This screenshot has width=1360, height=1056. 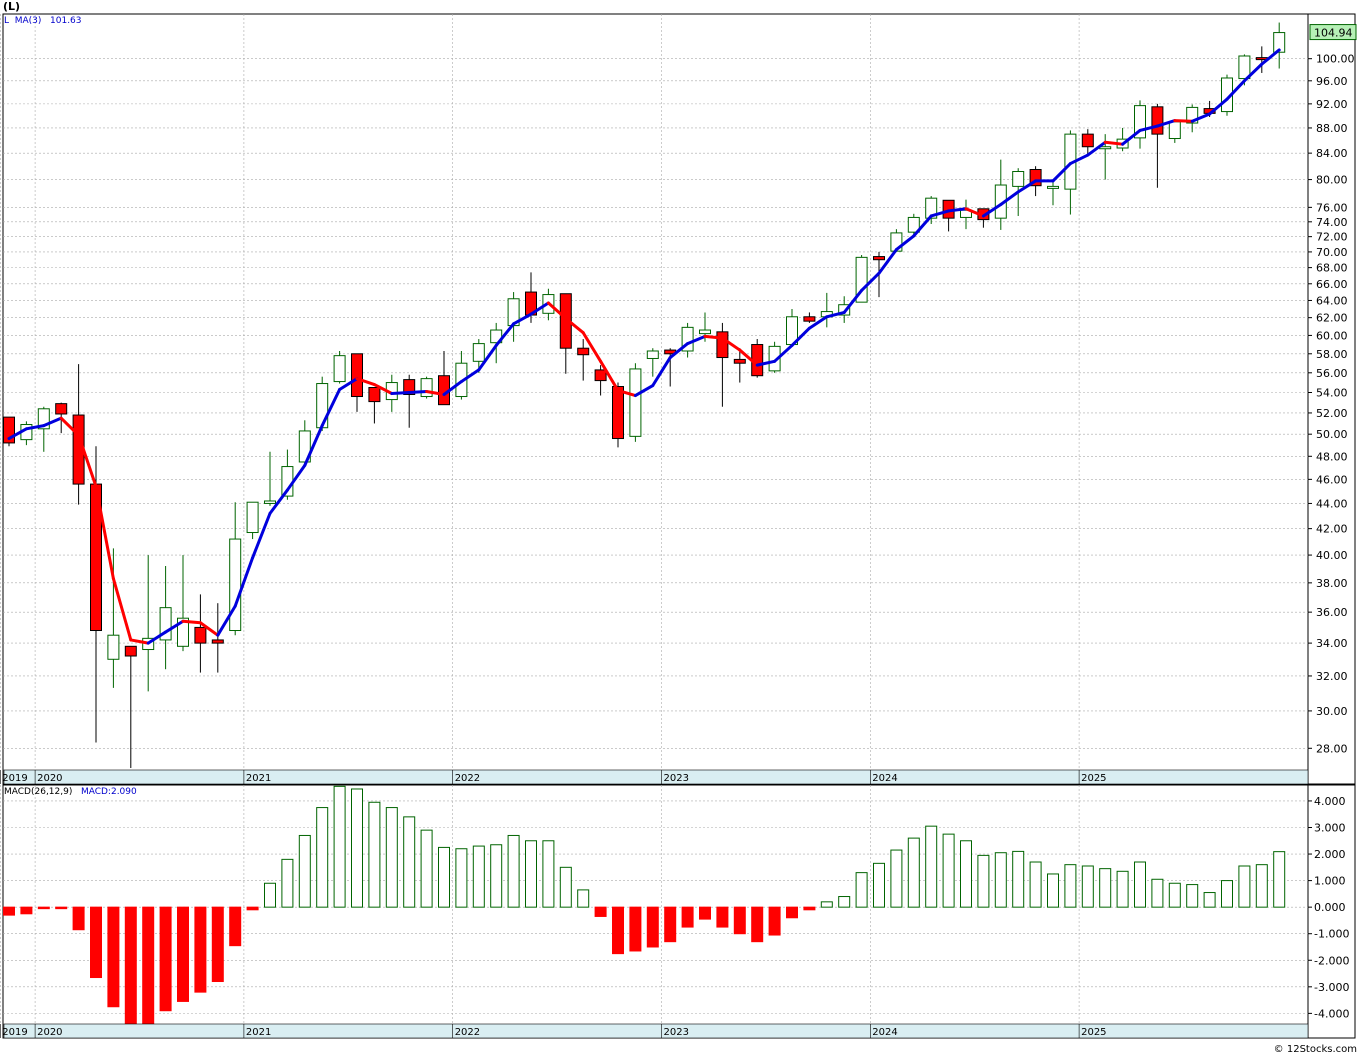 What do you see at coordinates (1332, 237) in the screenshot?
I see `price-tick-label: 72.00` at bounding box center [1332, 237].